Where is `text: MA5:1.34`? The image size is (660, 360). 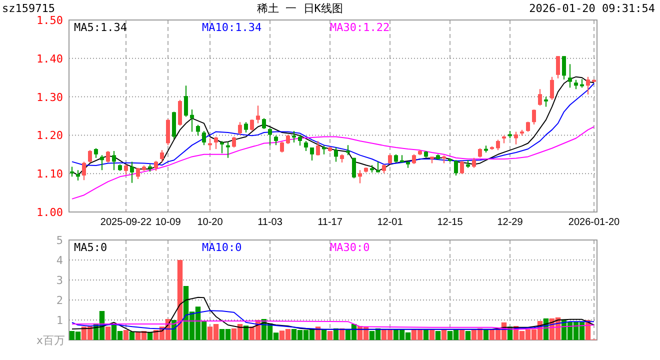 text: MA5:1.34 is located at coordinates (101, 27).